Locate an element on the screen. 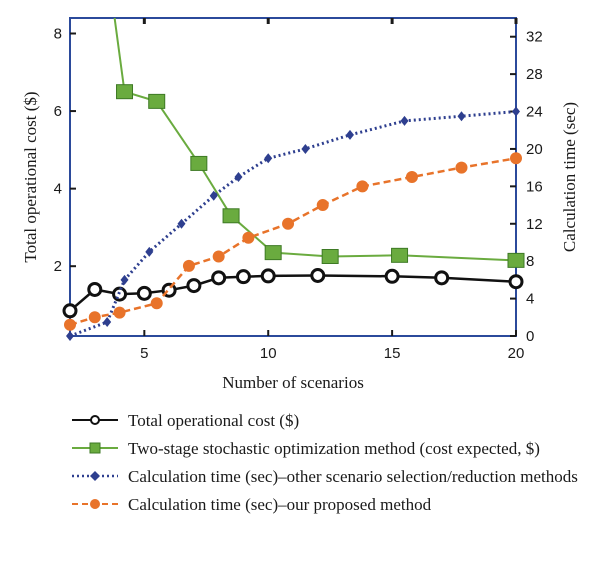 Image resolution: width=600 pixels, height=577 pixels. y-right-tick-label: 8 is located at coordinates (530, 261).